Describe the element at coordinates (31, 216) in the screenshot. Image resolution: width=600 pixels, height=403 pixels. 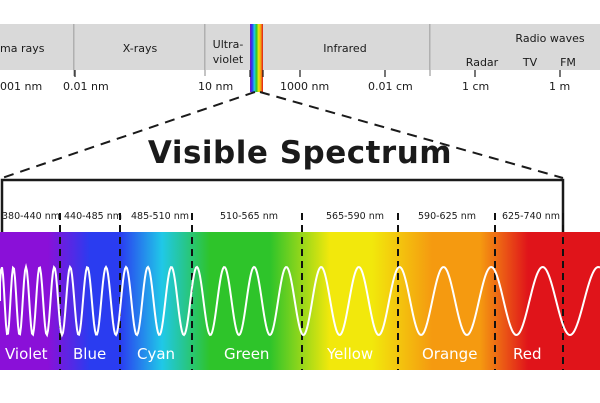
I see `range-label: 380-440 nm` at that location.